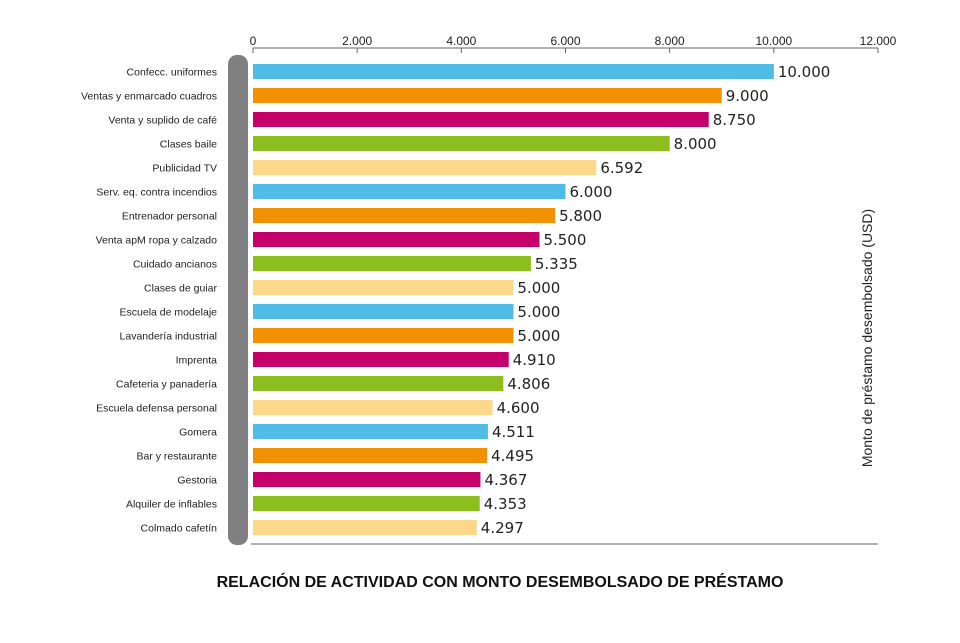 Image resolution: width=960 pixels, height=643 pixels. What do you see at coordinates (734, 120) in the screenshot?
I see `data-label: 8.750` at bounding box center [734, 120].